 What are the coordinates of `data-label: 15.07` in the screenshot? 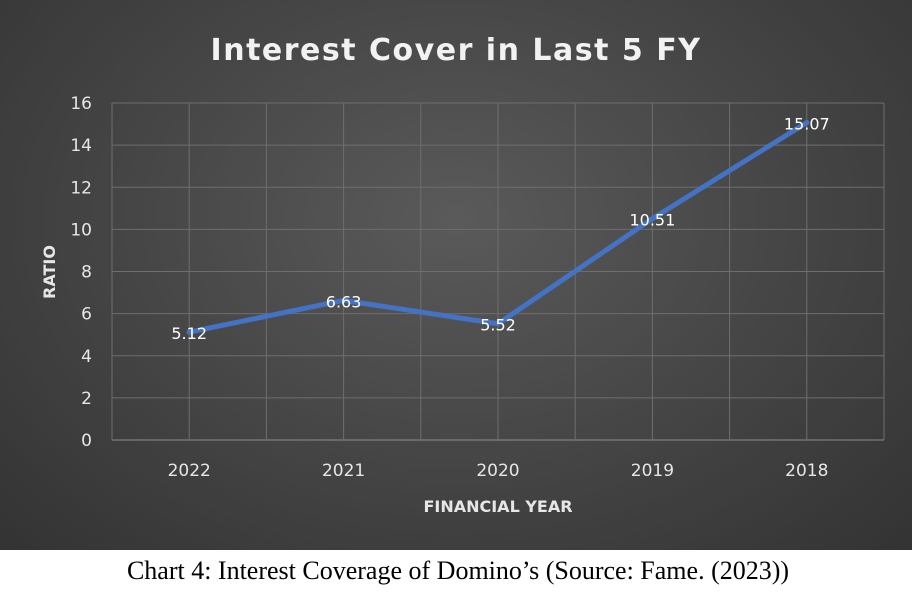 It's located at (807, 124).